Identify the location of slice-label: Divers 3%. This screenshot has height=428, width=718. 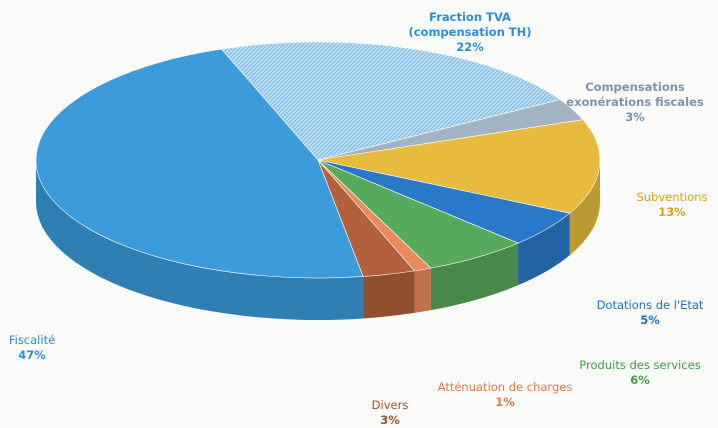
(390, 413).